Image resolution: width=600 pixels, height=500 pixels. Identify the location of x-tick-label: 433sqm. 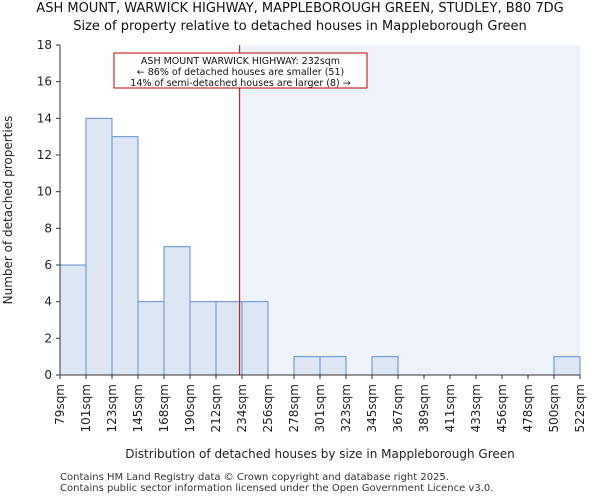
(476, 408).